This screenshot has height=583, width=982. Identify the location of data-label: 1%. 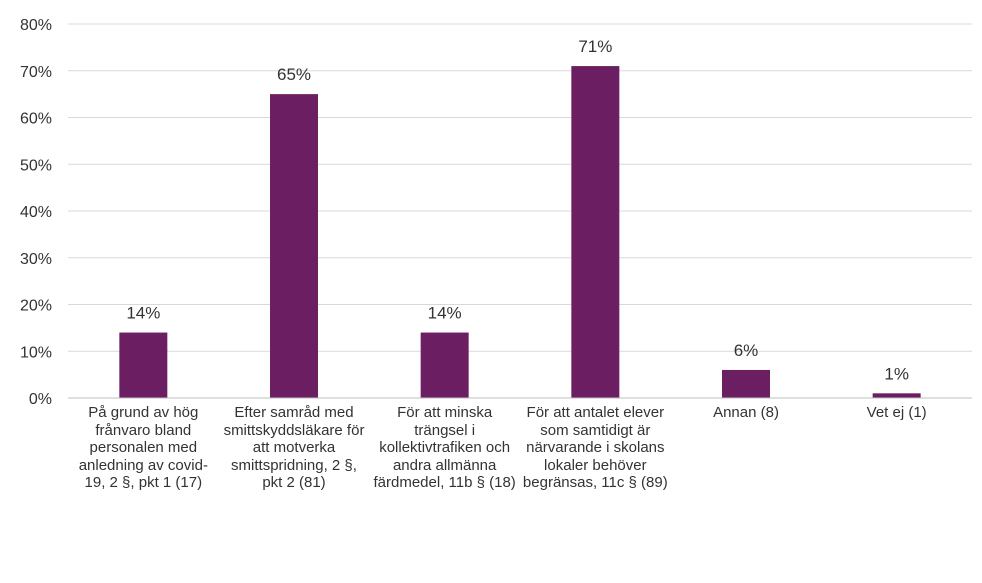
(896, 373).